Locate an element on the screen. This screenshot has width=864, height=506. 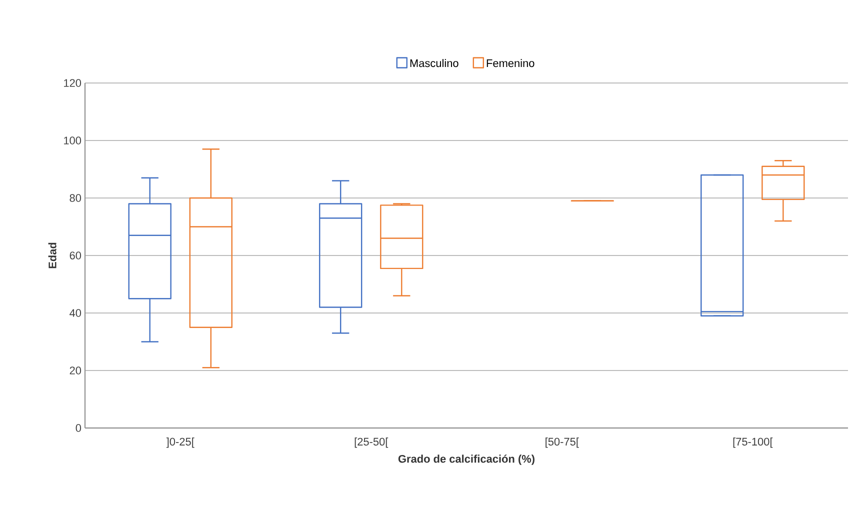
y-axis-title: Edad is located at coordinates (52, 255).